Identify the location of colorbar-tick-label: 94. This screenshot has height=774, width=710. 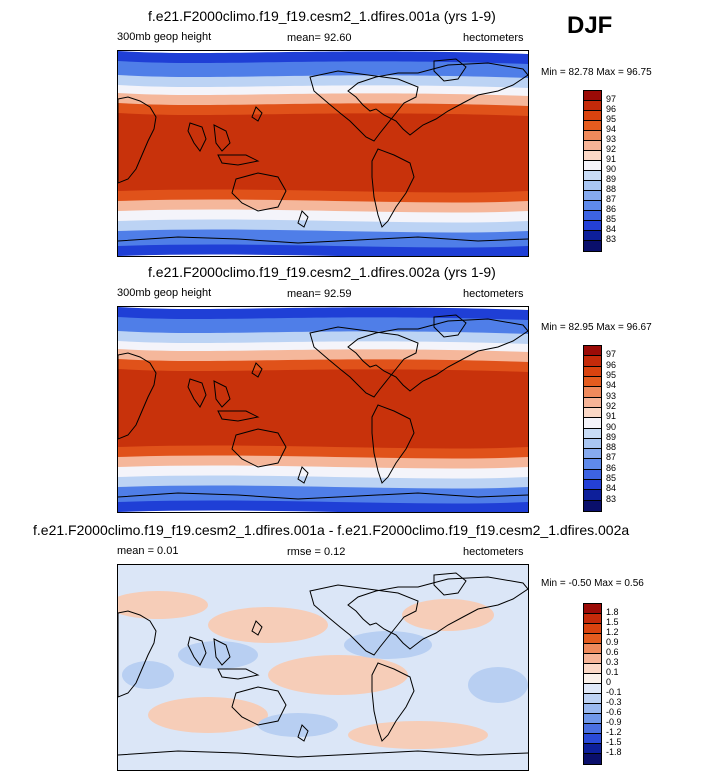
(611, 385).